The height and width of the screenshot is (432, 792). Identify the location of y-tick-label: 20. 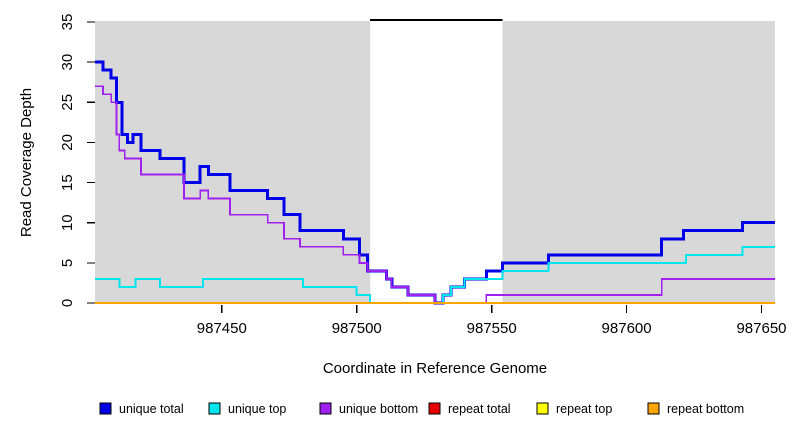
(67, 142).